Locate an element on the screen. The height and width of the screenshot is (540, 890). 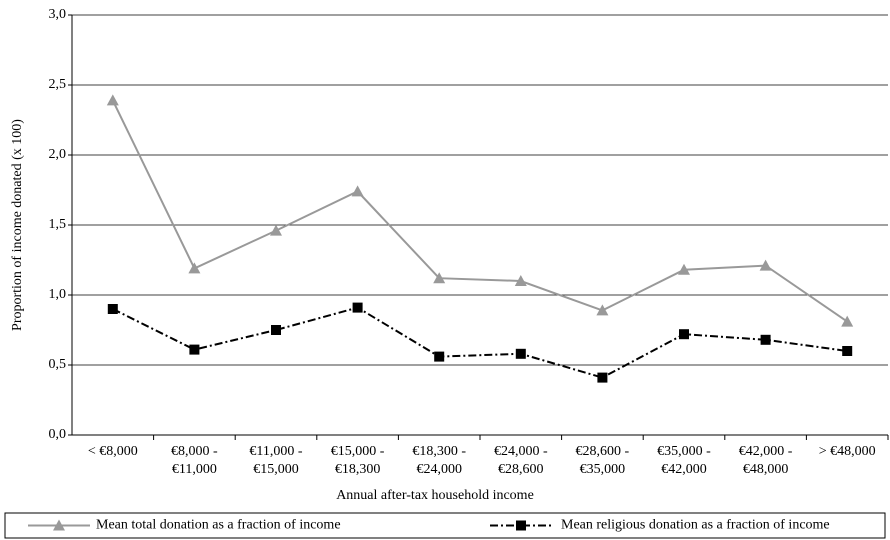
y-tick-label: 2,0 is located at coordinates (58, 154).